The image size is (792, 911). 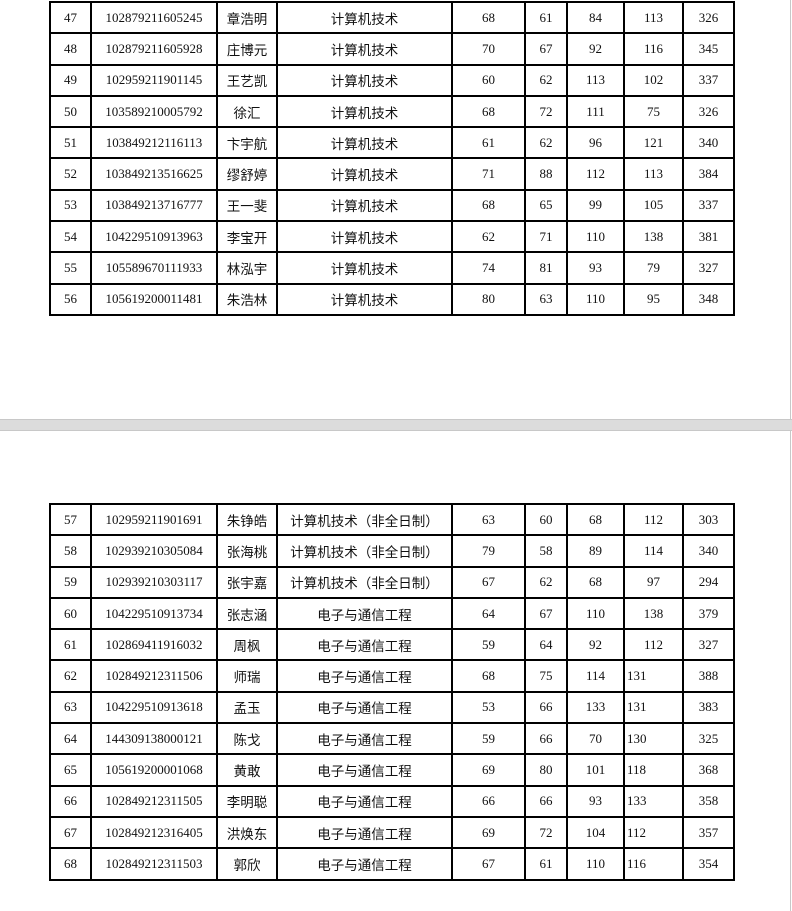 I want to click on row-number-cell: 48, so click(x=70, y=49).